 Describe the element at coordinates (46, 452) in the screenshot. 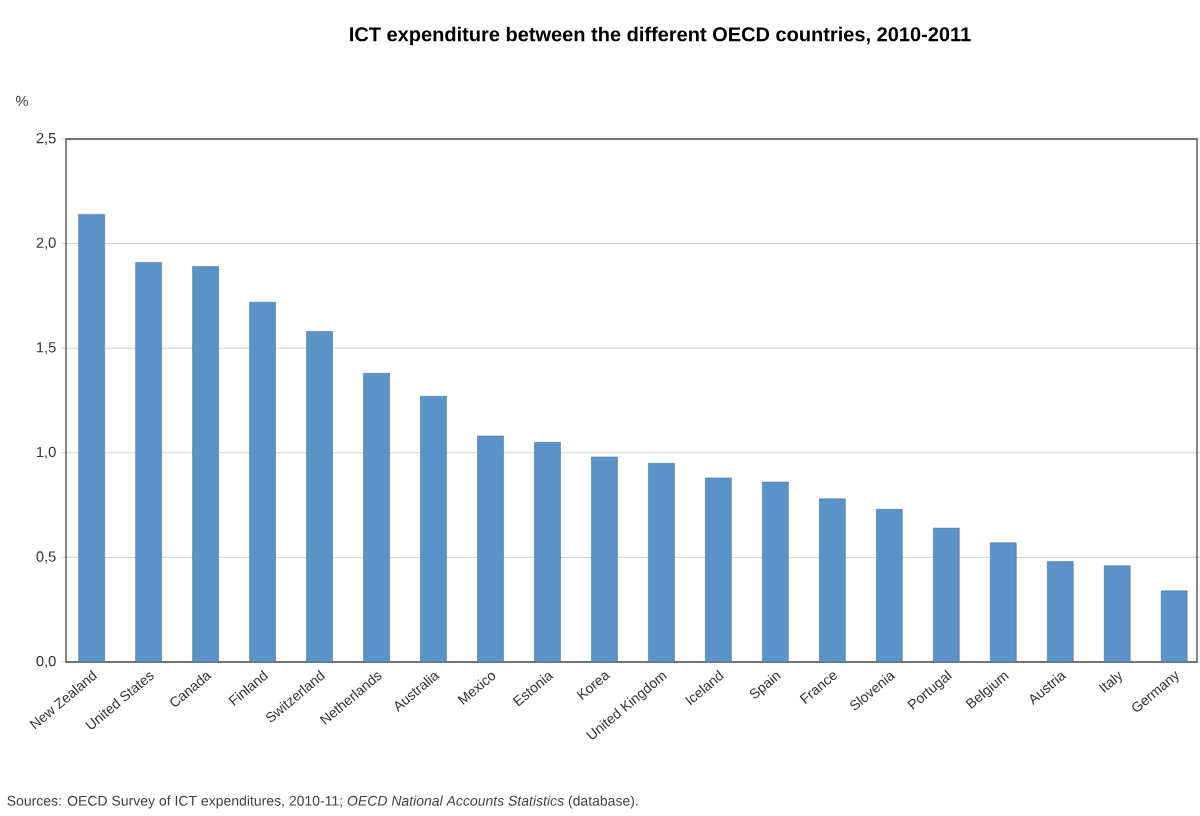

I see `y-tick-label: 1,0` at that location.